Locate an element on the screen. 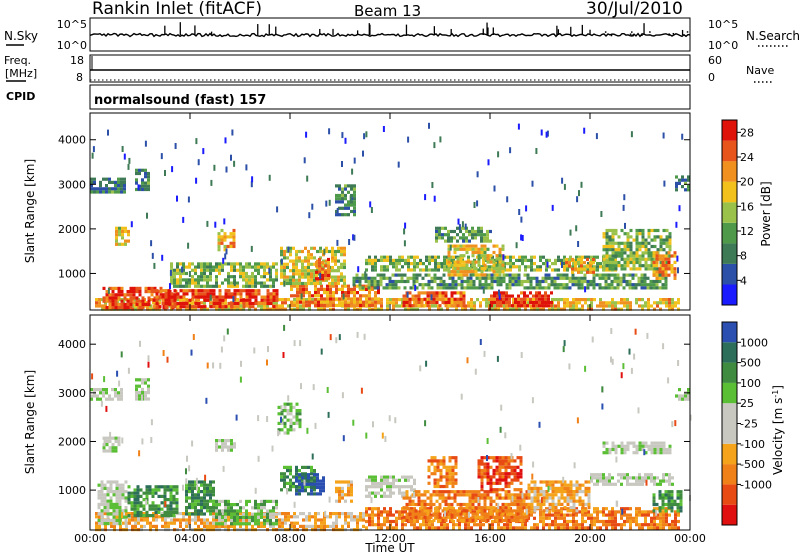 This screenshot has width=800, height=554. colorbar-tick-label: 4 is located at coordinates (743, 280).